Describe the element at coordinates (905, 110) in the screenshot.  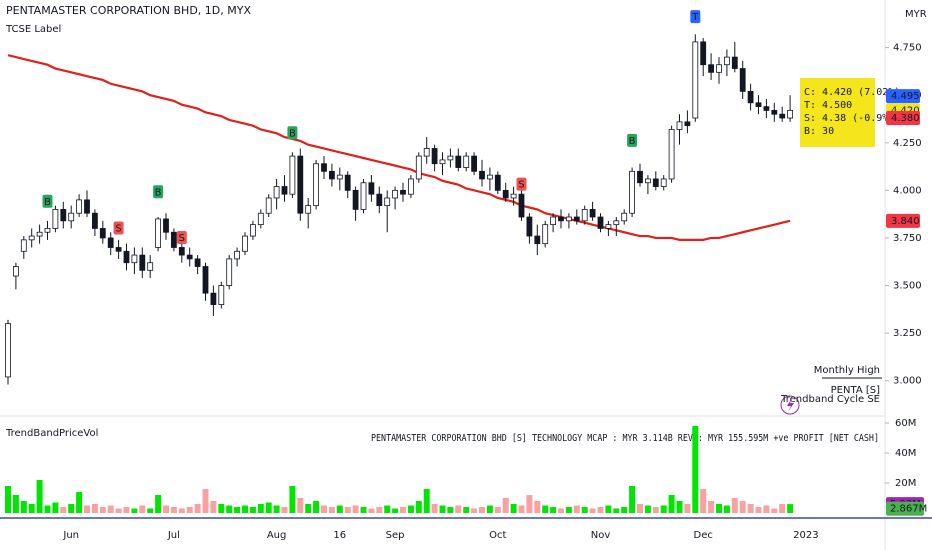
I see `price-tag-label: 4.420` at that location.